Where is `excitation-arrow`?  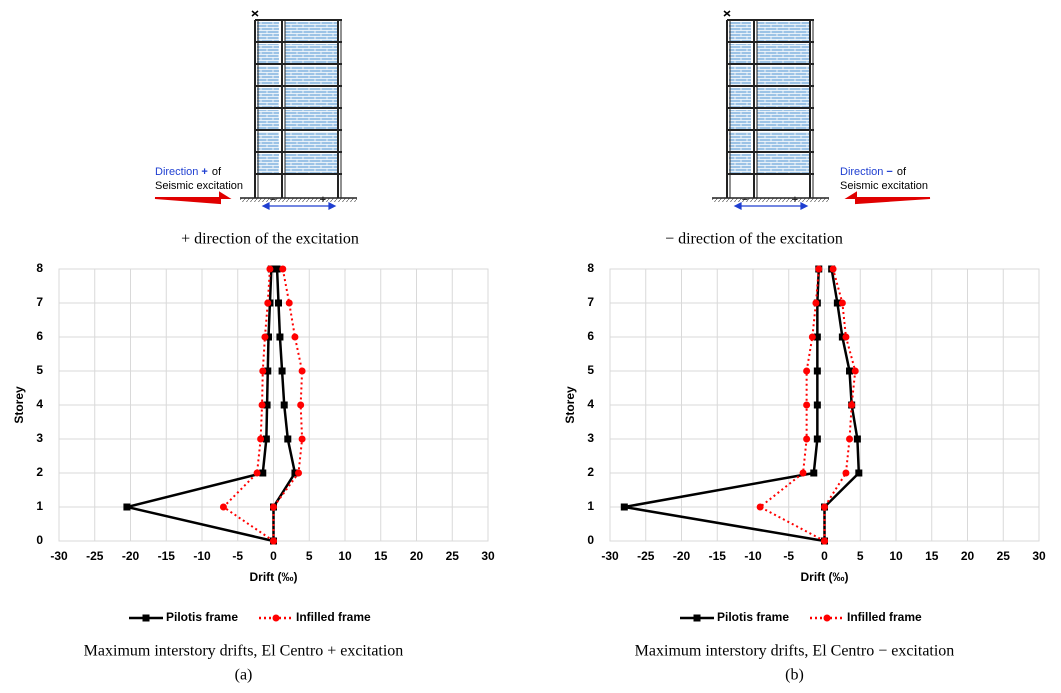
excitation-arrow is located at coordinates (193, 198).